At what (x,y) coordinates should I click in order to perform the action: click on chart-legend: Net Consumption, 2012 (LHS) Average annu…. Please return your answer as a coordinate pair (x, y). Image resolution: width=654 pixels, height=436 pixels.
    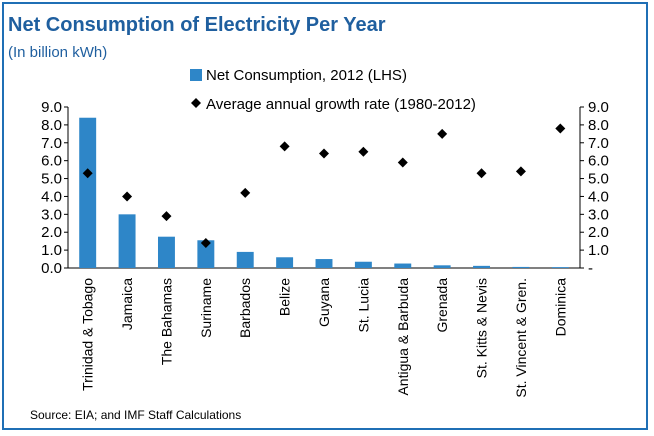
    Looking at the image, I should click on (333, 90).